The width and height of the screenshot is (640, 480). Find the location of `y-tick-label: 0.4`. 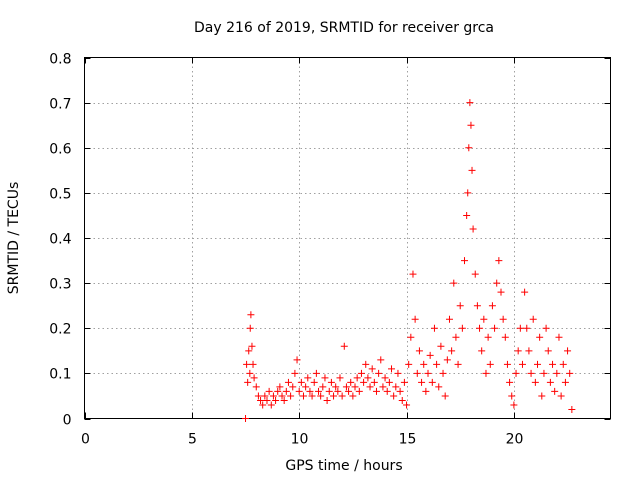

y-tick-label: 0.4 is located at coordinates (60, 240).